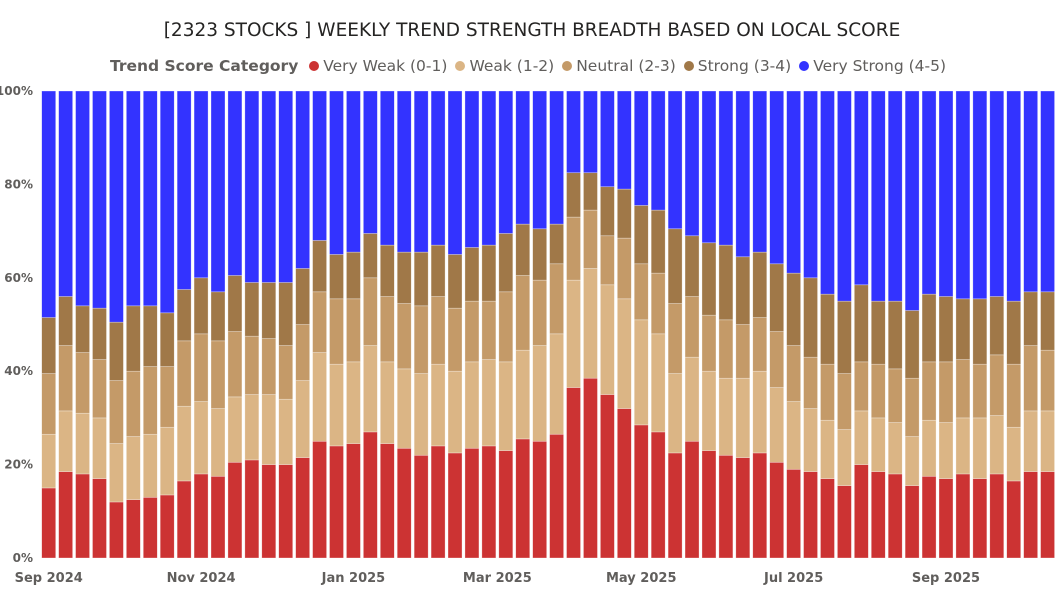  Describe the element at coordinates (504, 66) in the screenshot. I see `legend-item: Weak (1-2)` at that location.